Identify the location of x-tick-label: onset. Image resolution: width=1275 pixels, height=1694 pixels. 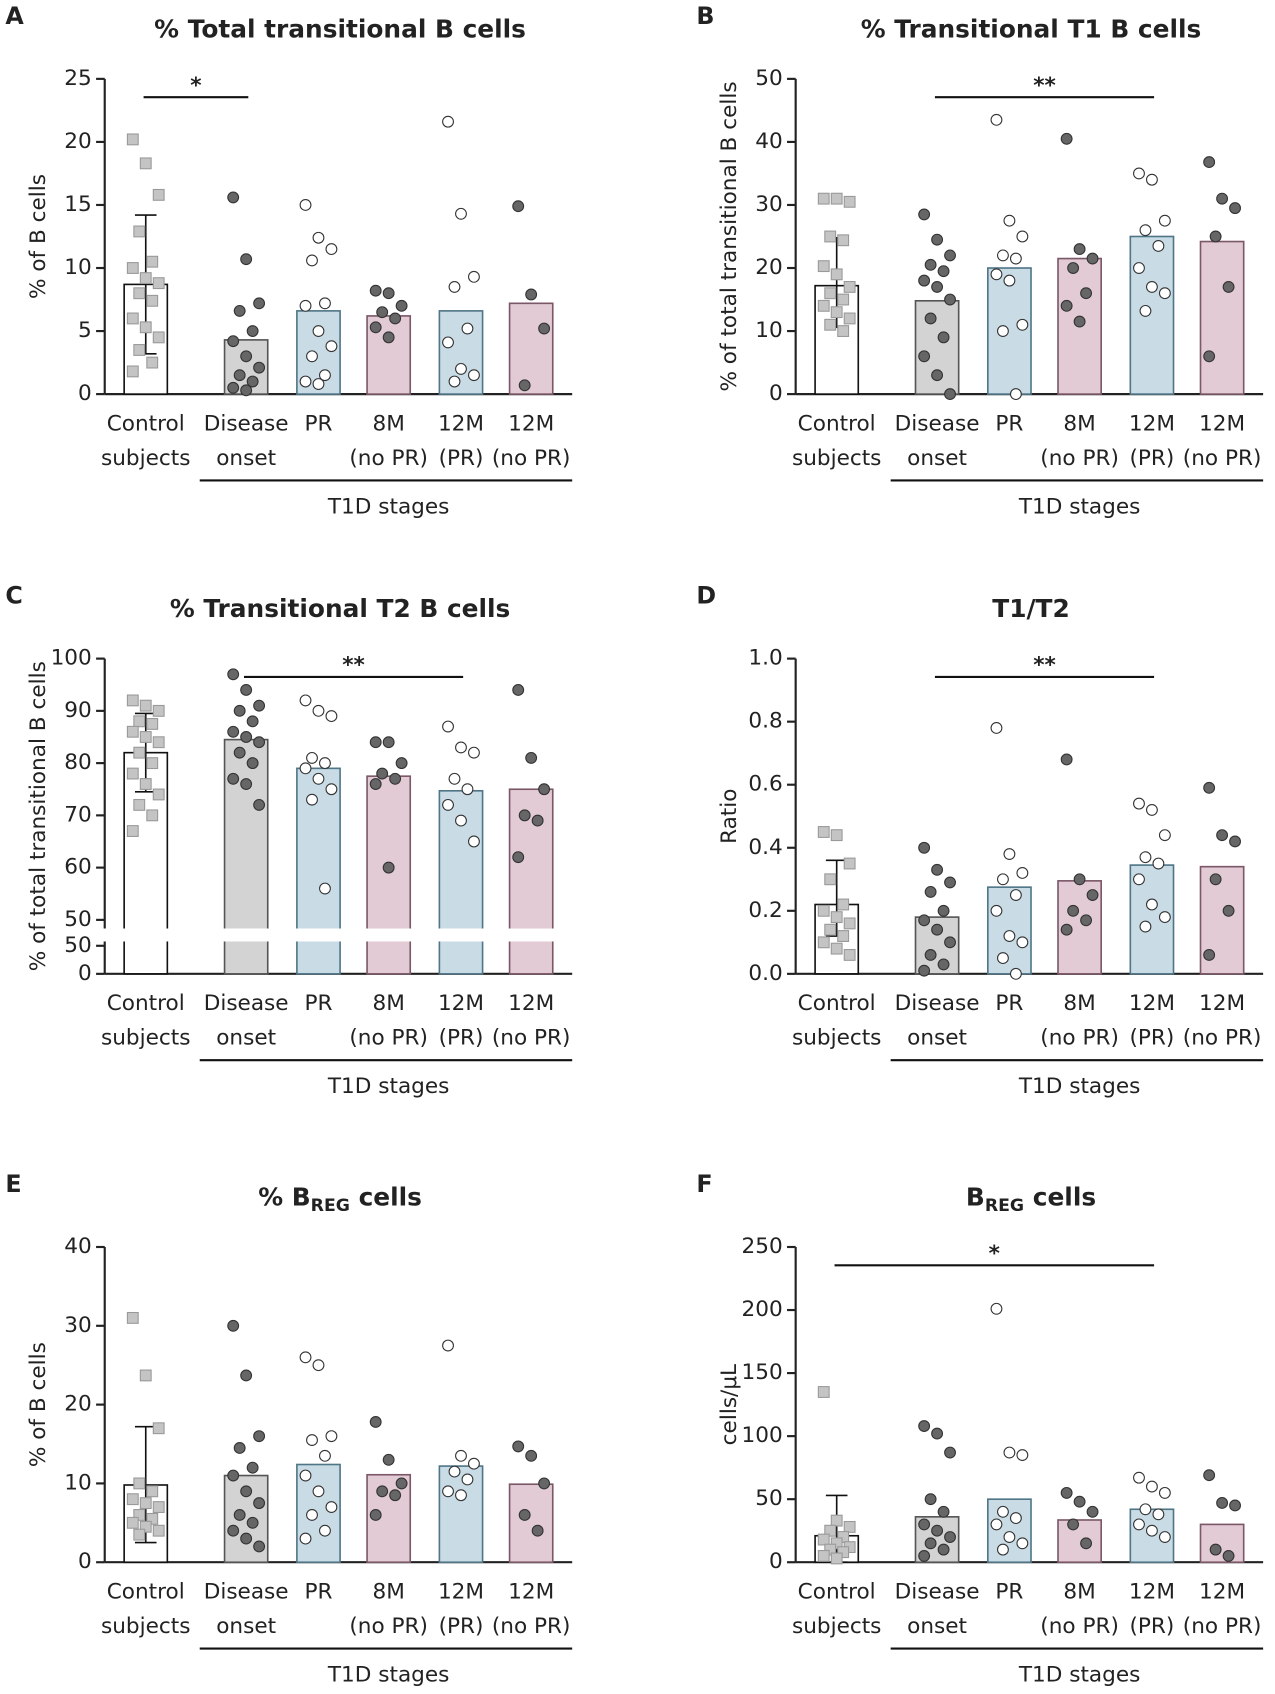
(937, 1626).